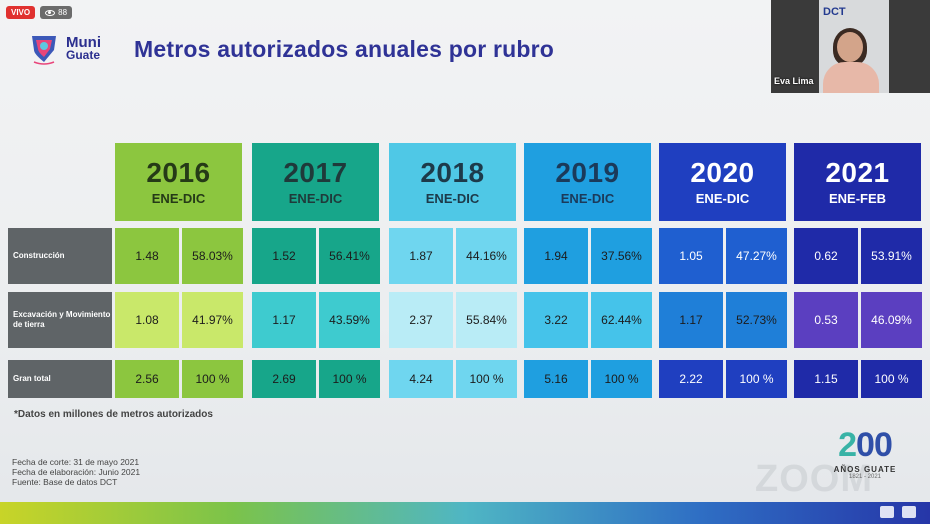 The width and height of the screenshot is (930, 524). What do you see at coordinates (691, 256) in the screenshot?
I see `value-cell: 1.05` at bounding box center [691, 256].